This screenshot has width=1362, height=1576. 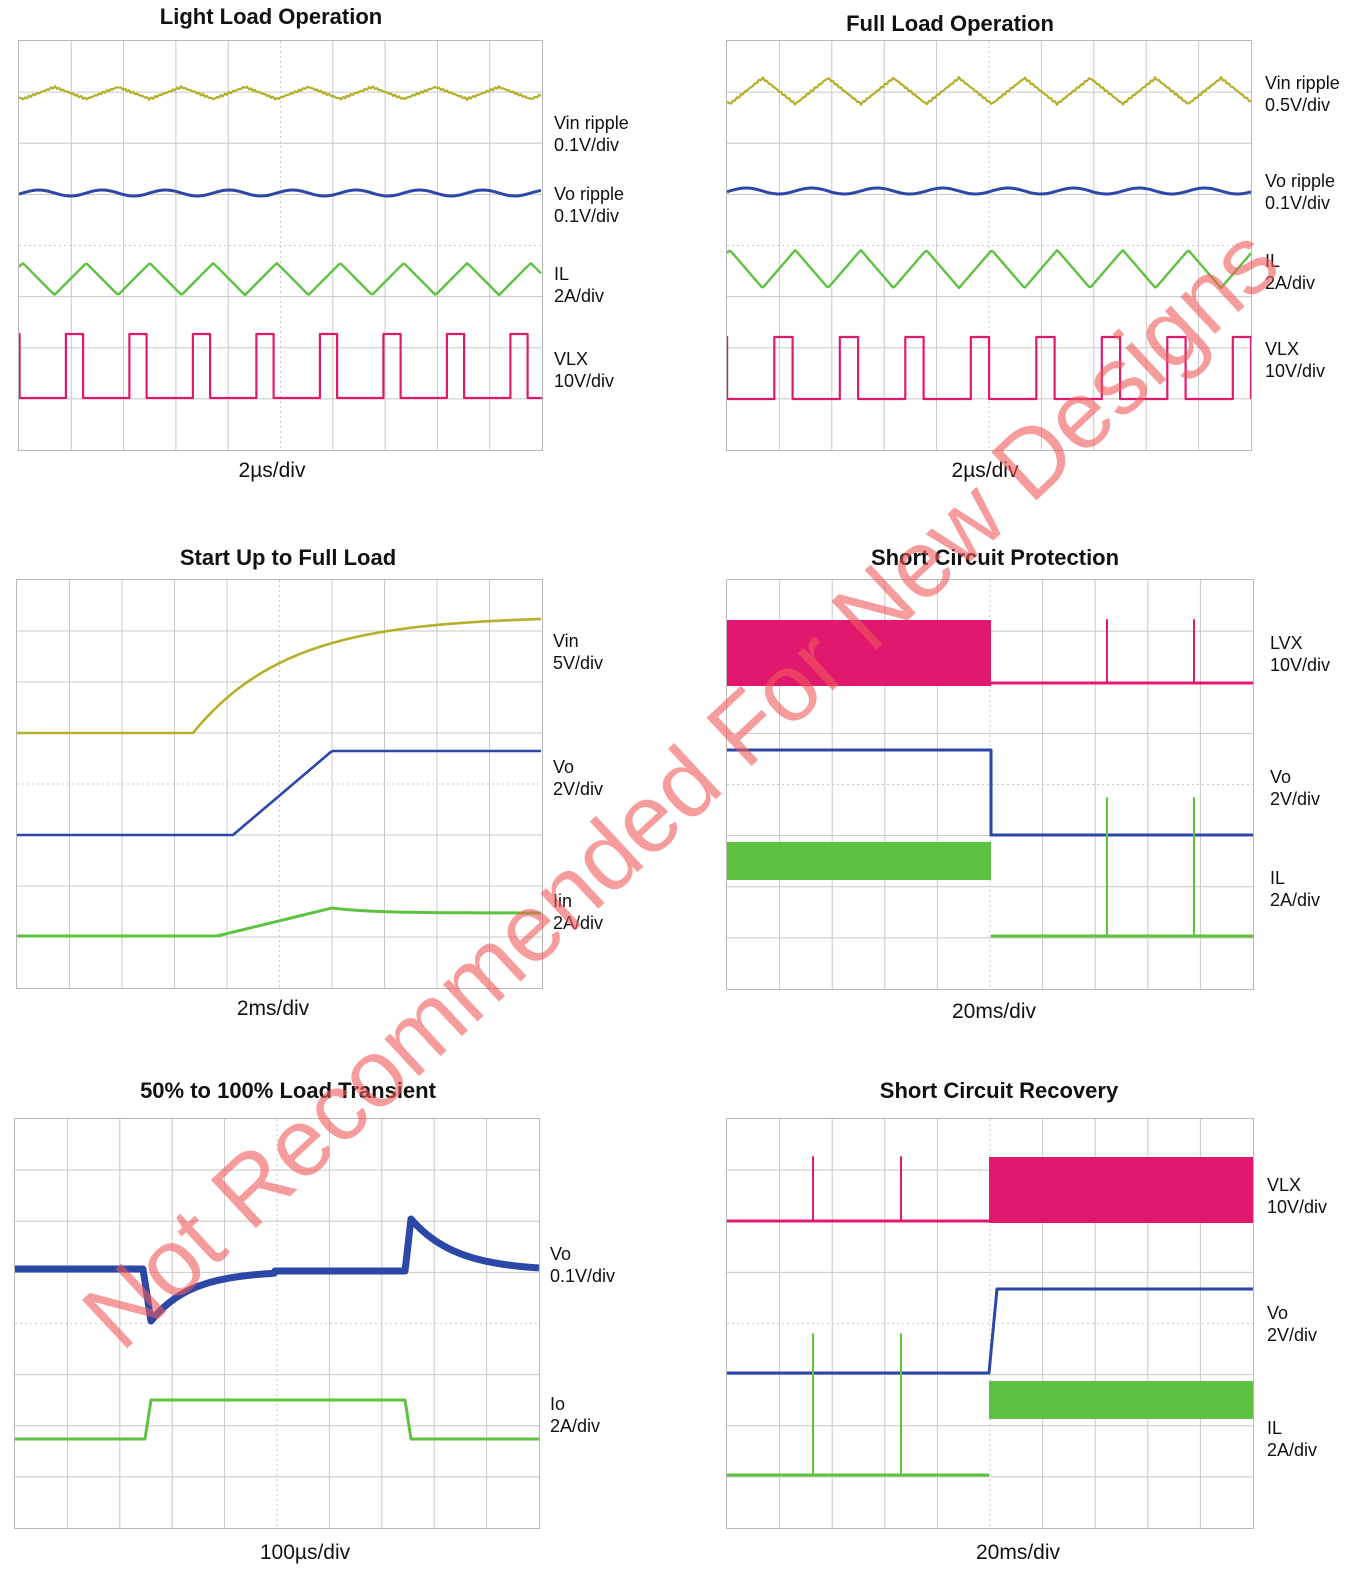 I want to click on channel-name: Iin, so click(x=563, y=901).